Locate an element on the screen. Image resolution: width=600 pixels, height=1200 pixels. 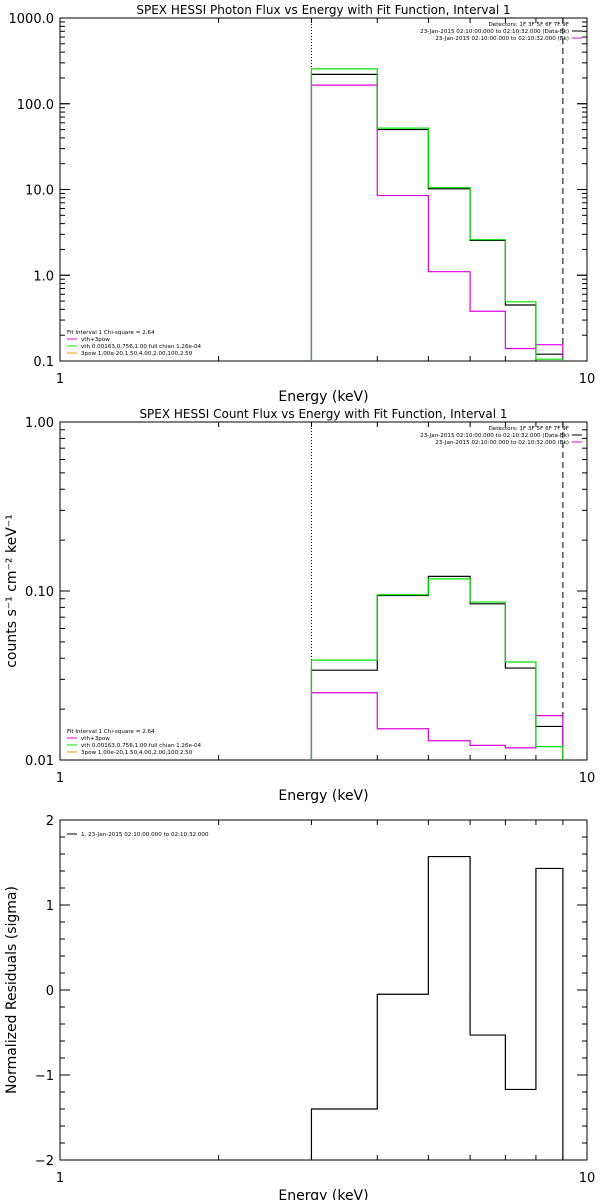
y-tick-label: 0.01 is located at coordinates (39, 761).